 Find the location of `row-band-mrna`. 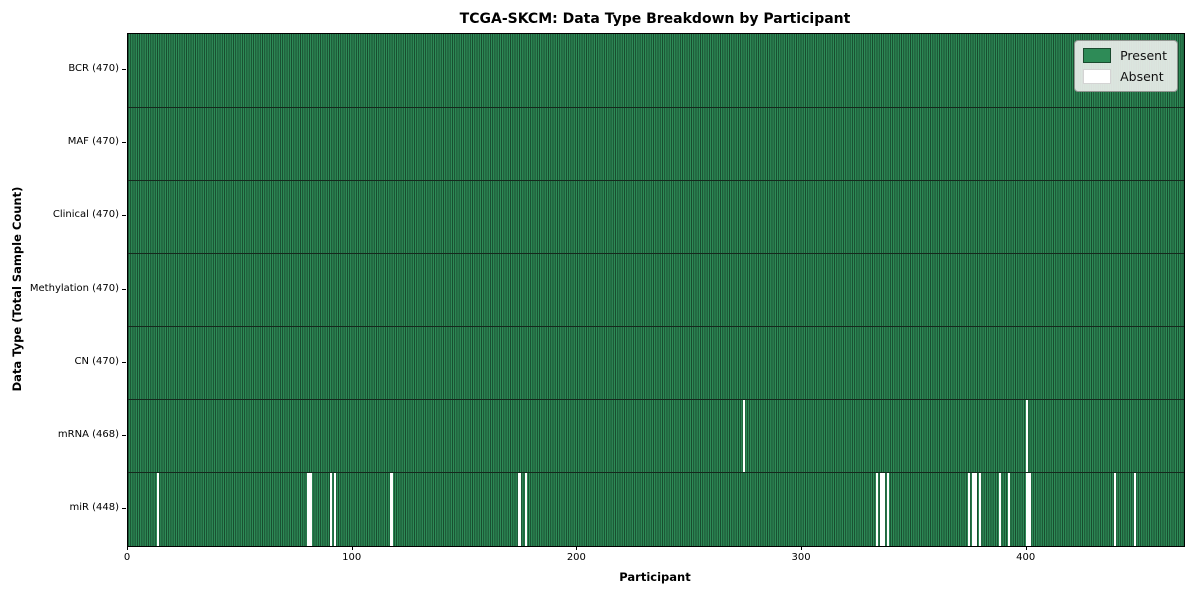

row-band-mrna is located at coordinates (656, 436).